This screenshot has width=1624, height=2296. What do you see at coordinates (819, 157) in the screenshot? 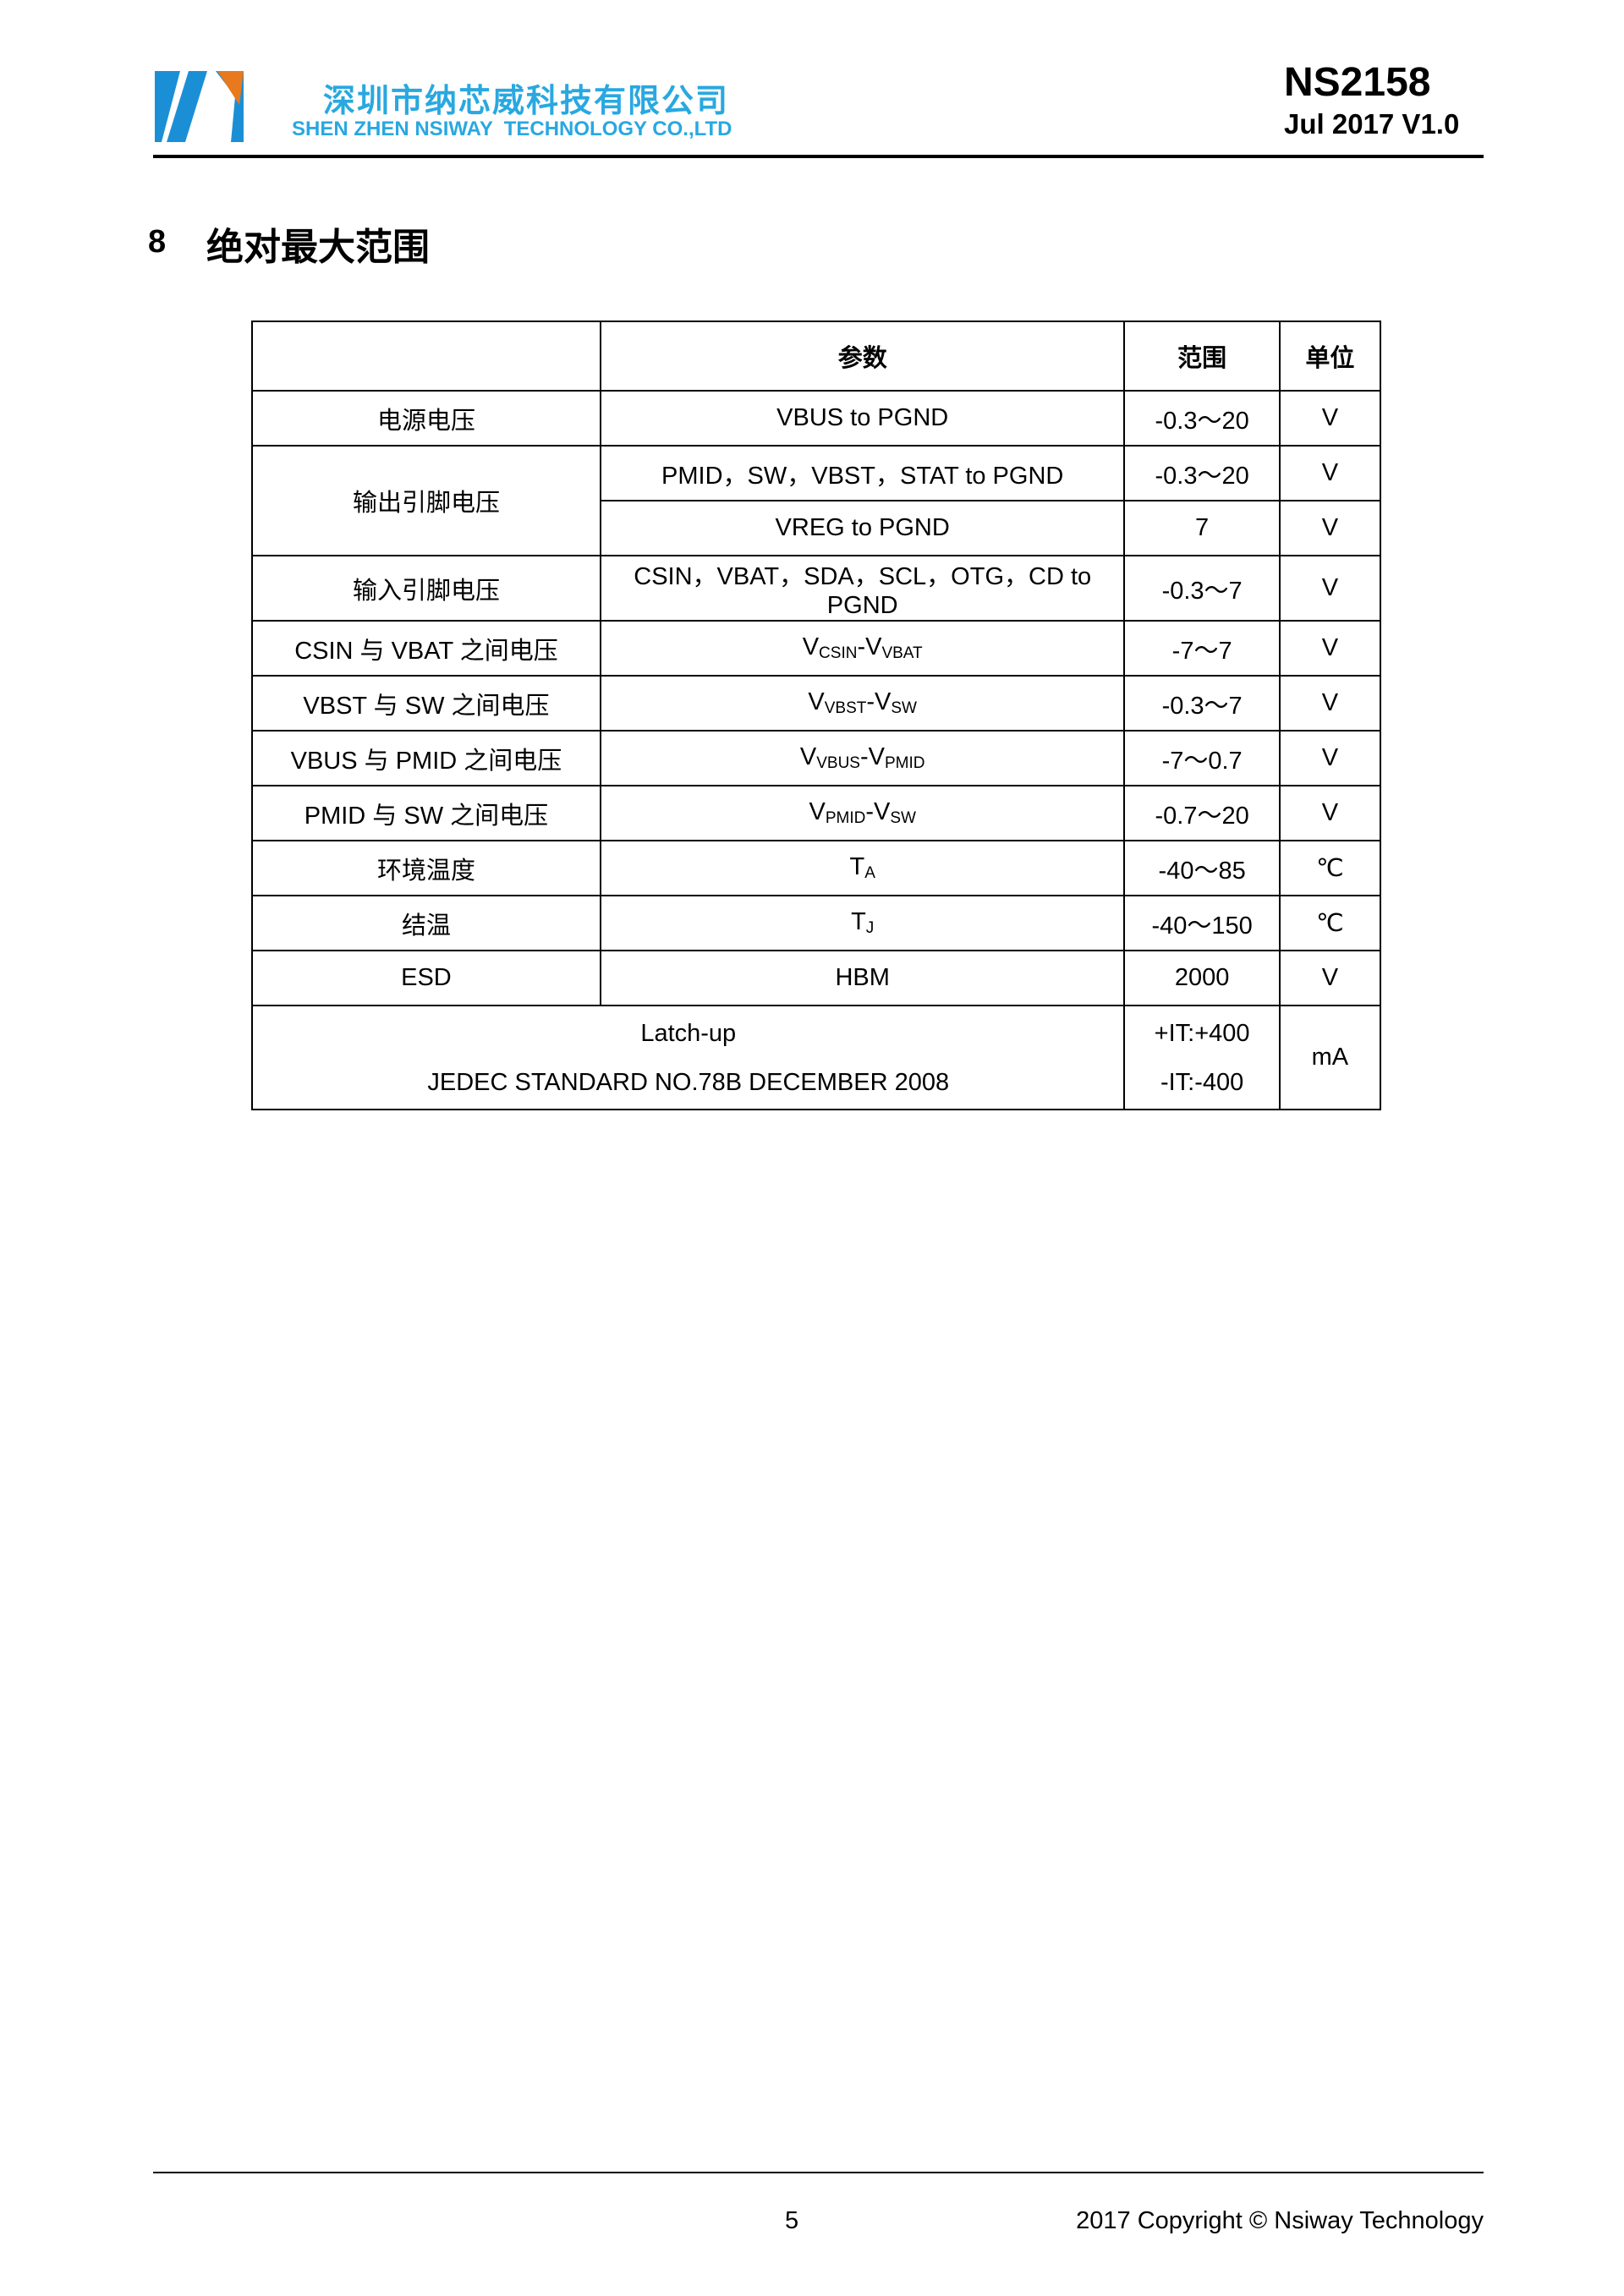
I see `header-divider` at bounding box center [819, 157].